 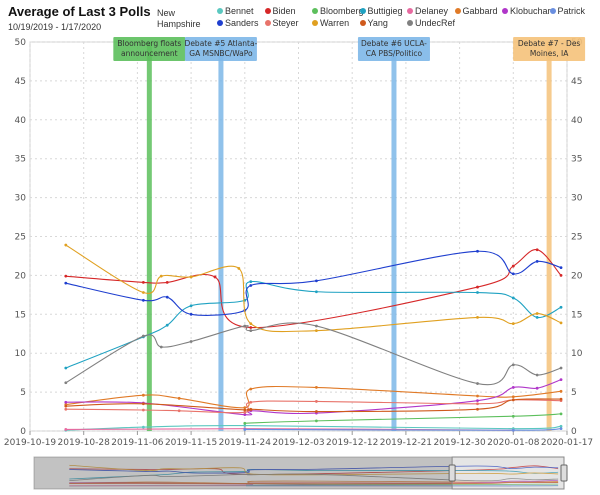 What do you see at coordinates (403, 429) in the screenshot?
I see `series-line-patrick` at bounding box center [403, 429].